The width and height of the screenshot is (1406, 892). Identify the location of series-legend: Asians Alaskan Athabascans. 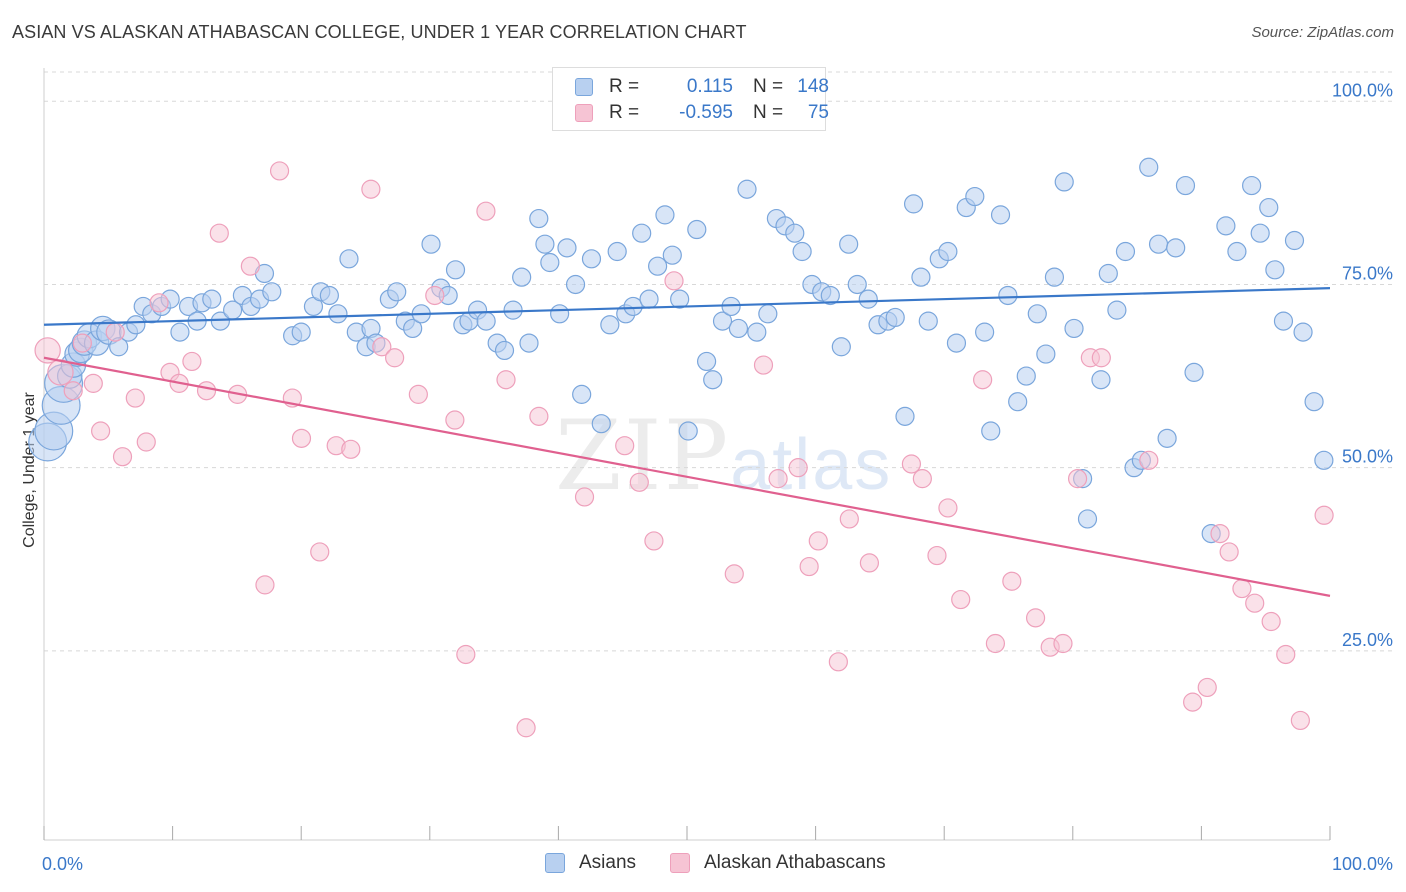
(703, 864).